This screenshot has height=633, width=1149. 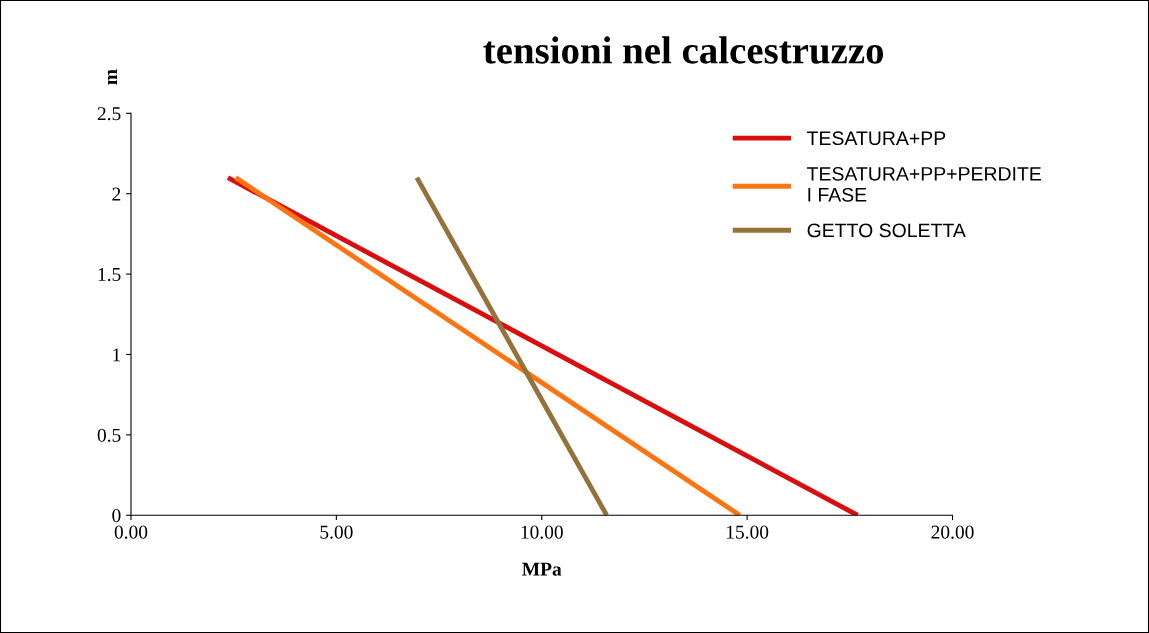 What do you see at coordinates (876, 138) in the screenshot?
I see `legend-label: TESATURA+PP` at bounding box center [876, 138].